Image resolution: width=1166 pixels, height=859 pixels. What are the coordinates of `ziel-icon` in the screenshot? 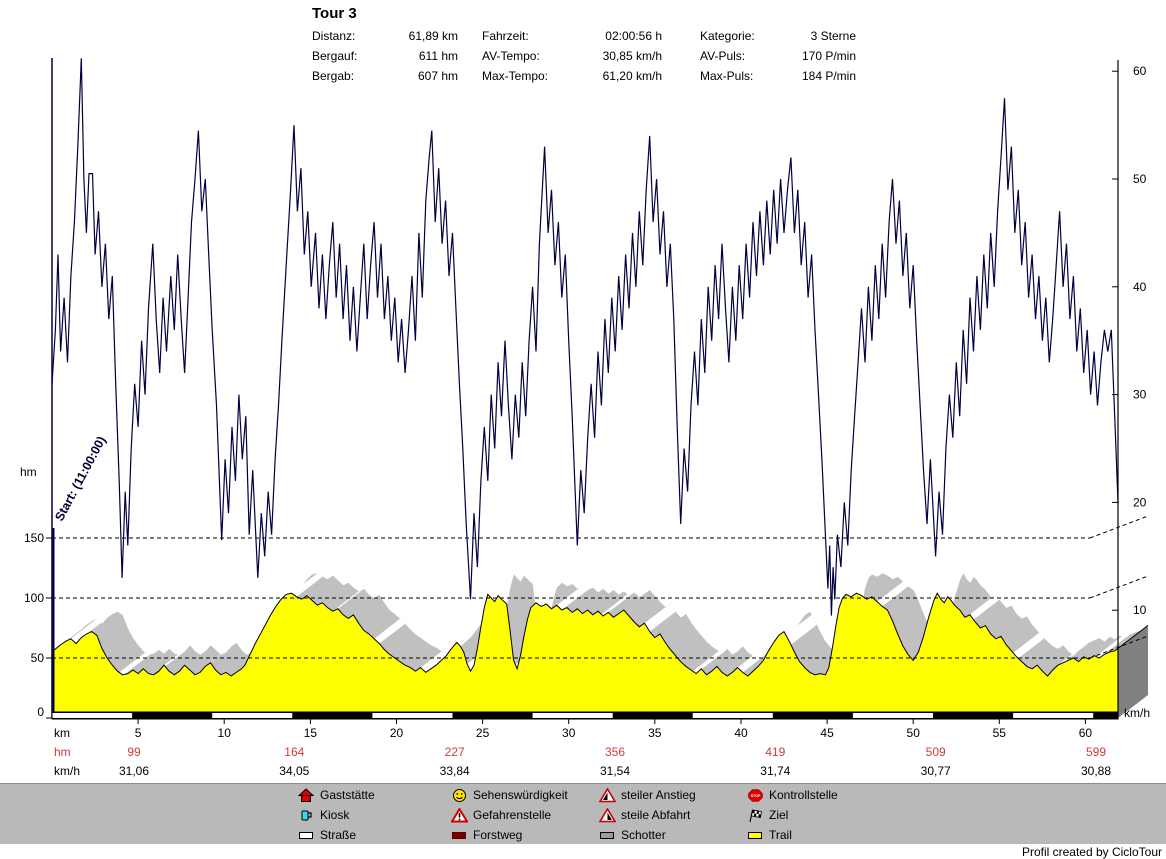 It's located at (755, 815).